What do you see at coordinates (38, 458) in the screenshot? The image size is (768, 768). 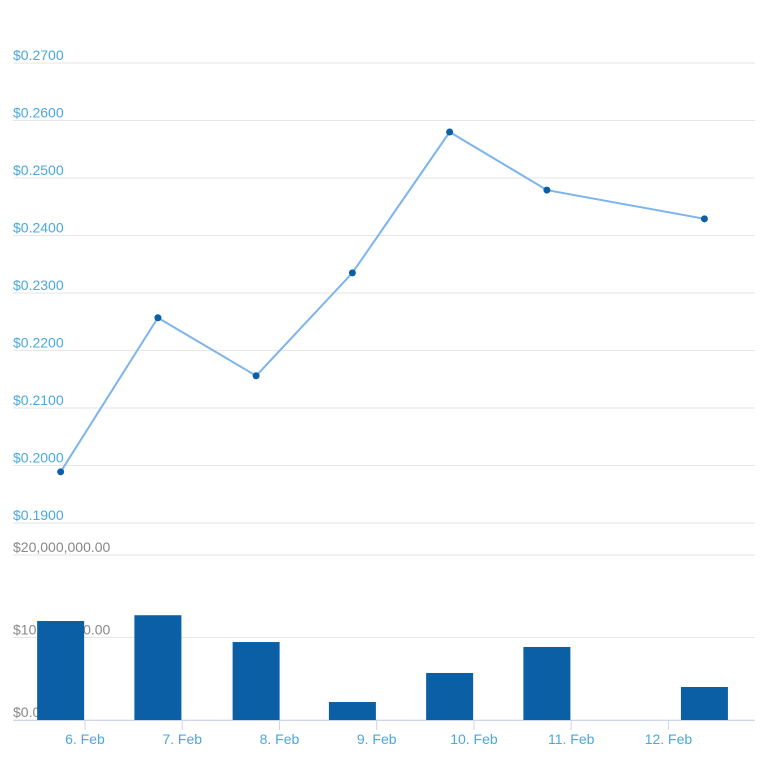 I see `y-tick-label: $0.2000` at bounding box center [38, 458].